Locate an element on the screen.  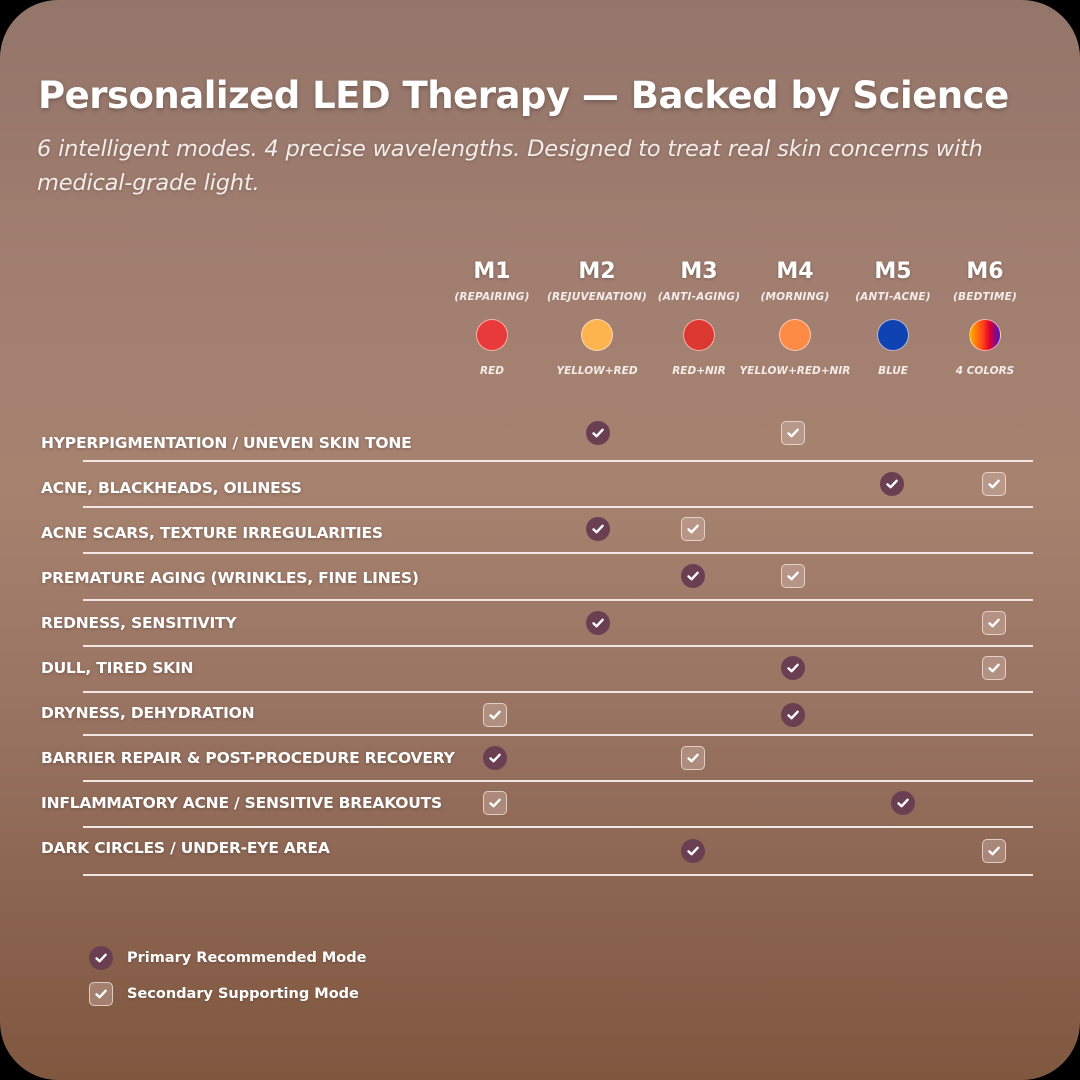
mode-id: M1 is located at coordinates (492, 271).